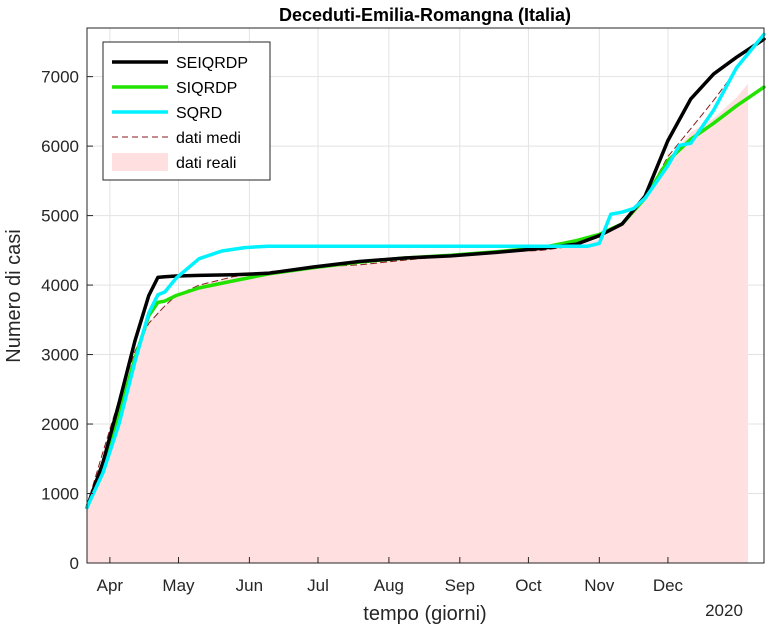  I want to click on legend-label: SIQRDP, so click(206, 88).